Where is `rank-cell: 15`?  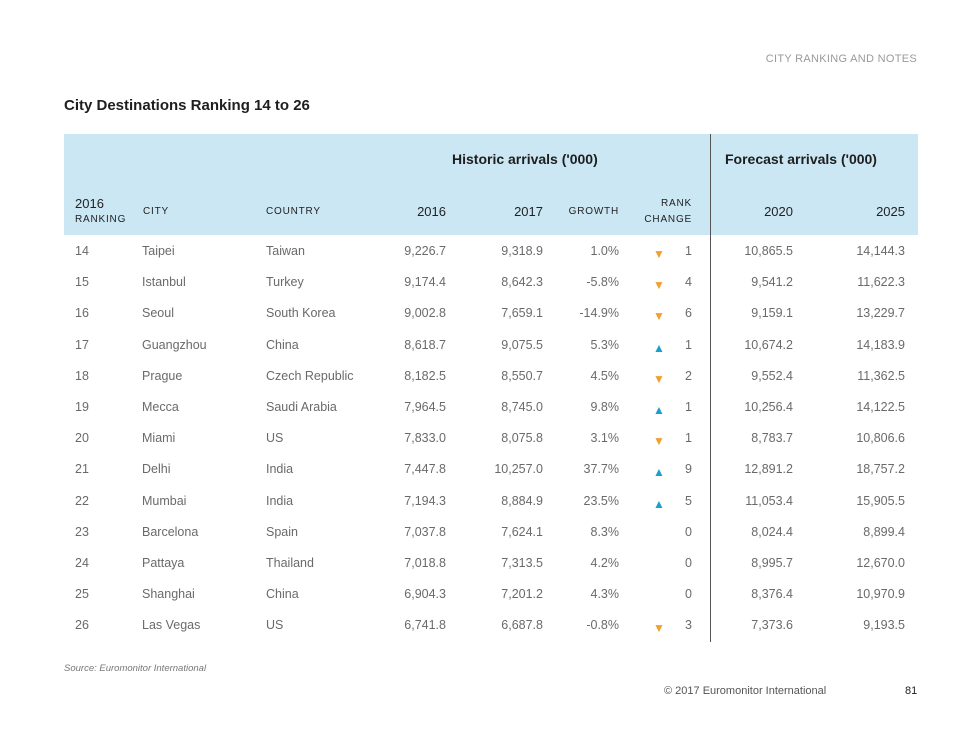
rank-cell: 15 is located at coordinates (82, 282).